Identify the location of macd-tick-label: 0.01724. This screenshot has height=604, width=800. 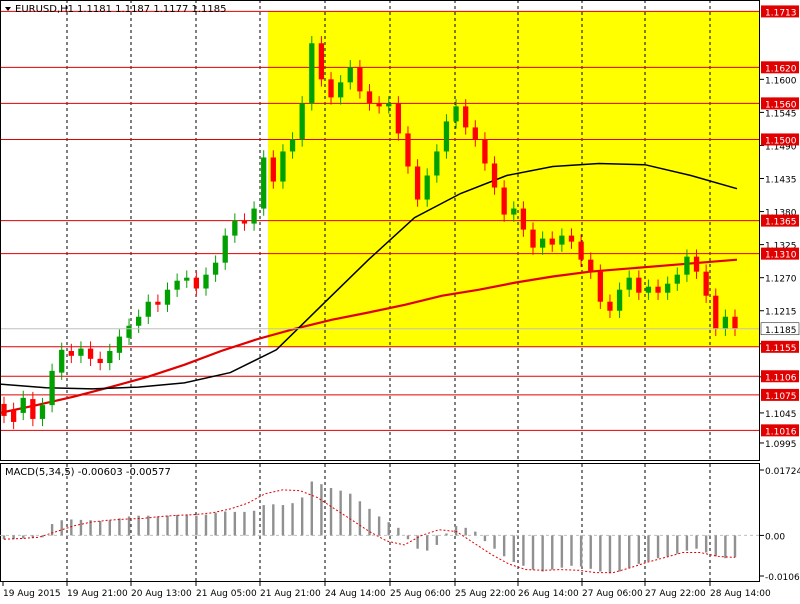
(782, 472).